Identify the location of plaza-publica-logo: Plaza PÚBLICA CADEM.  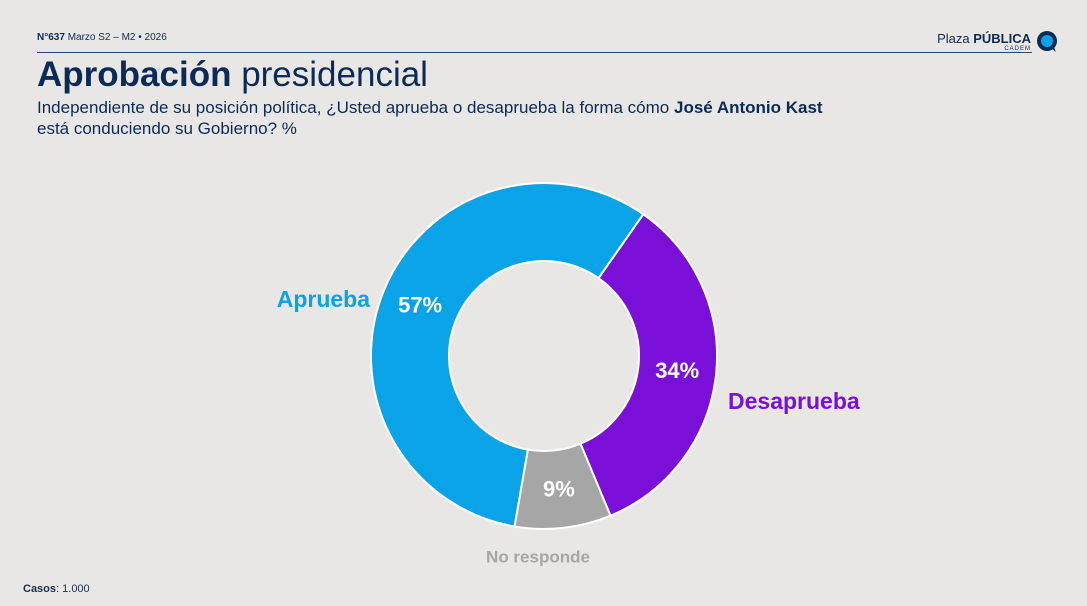
(998, 42).